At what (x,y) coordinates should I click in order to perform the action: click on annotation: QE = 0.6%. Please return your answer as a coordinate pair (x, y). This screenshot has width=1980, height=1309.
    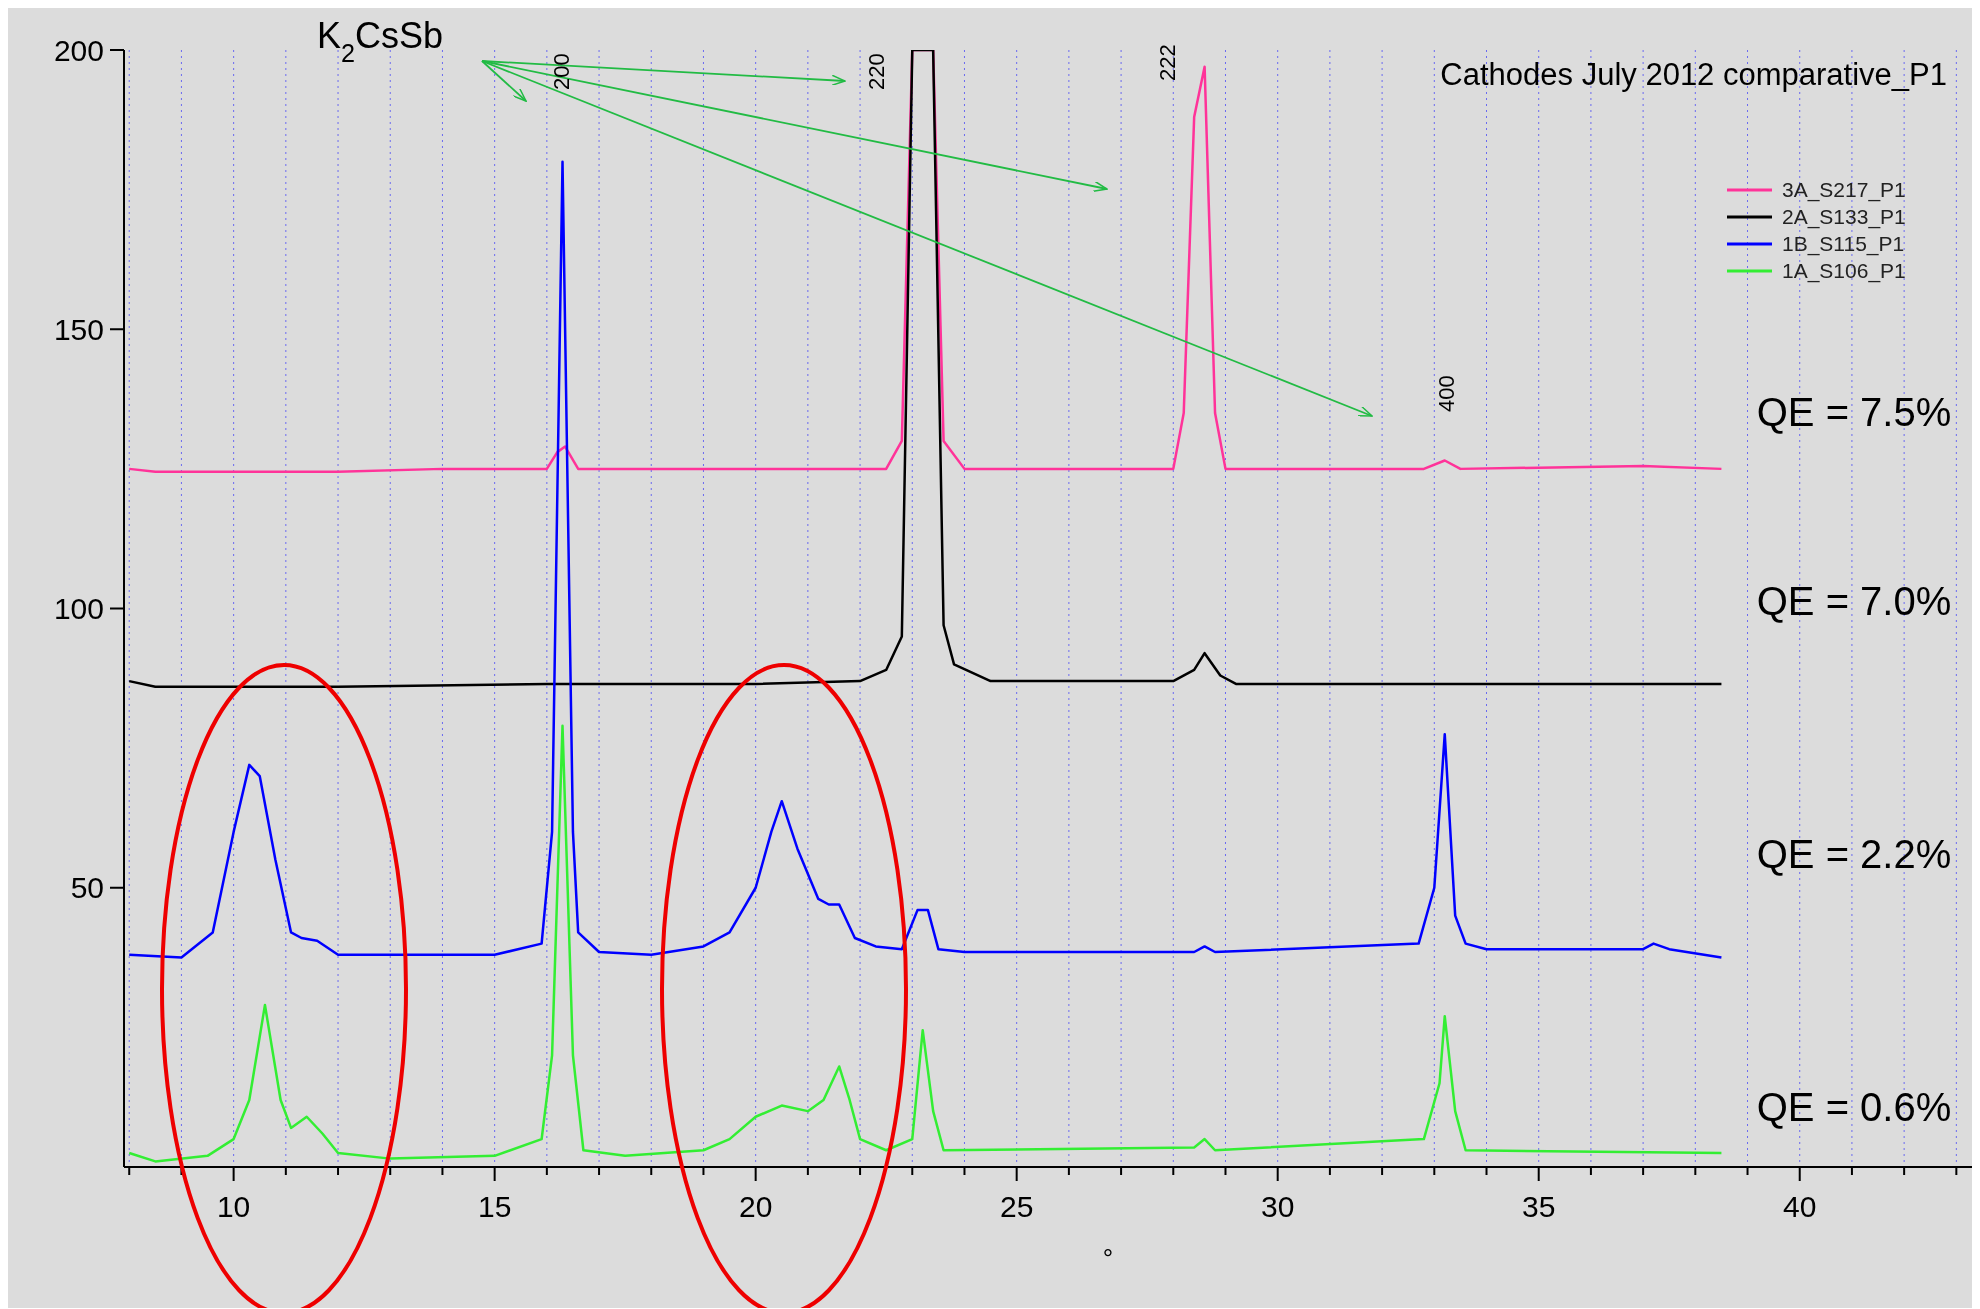
    Looking at the image, I should click on (1854, 1107).